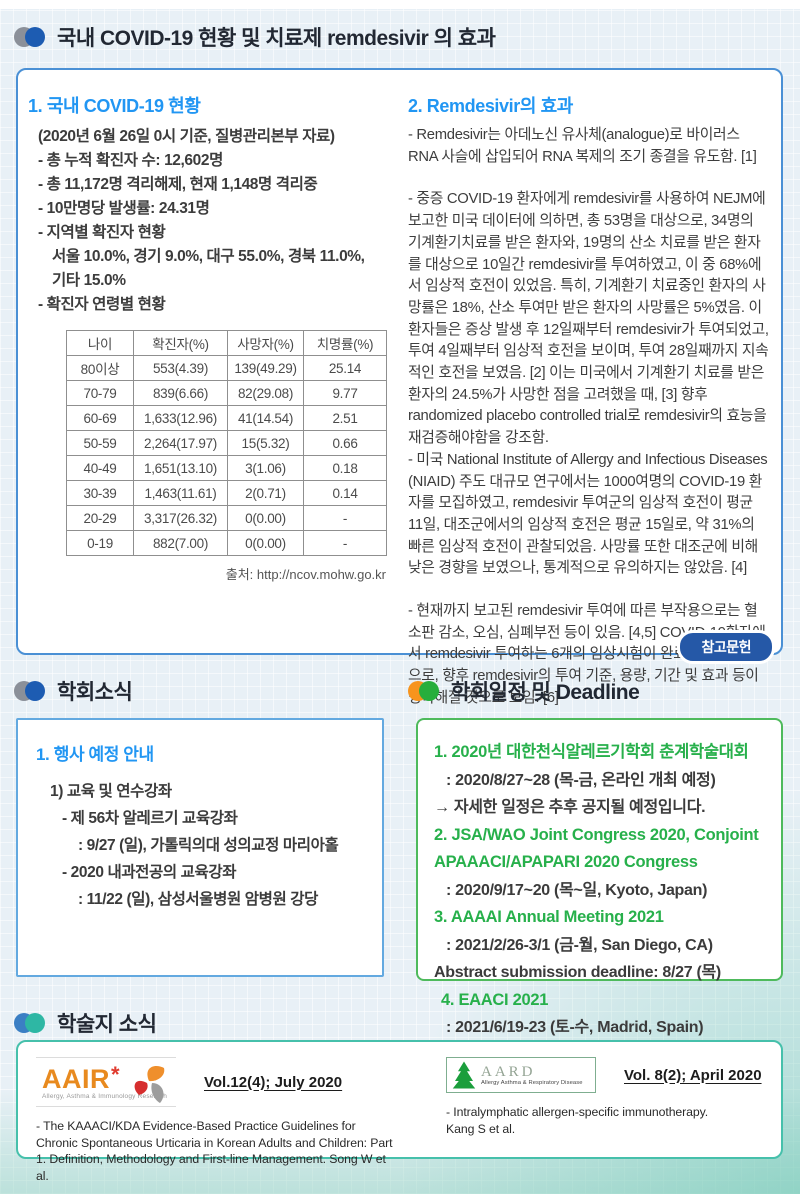  I want to click on table-row: 60-69 1,633(12.96) 41(14.54) 2.51, so click(226, 418).